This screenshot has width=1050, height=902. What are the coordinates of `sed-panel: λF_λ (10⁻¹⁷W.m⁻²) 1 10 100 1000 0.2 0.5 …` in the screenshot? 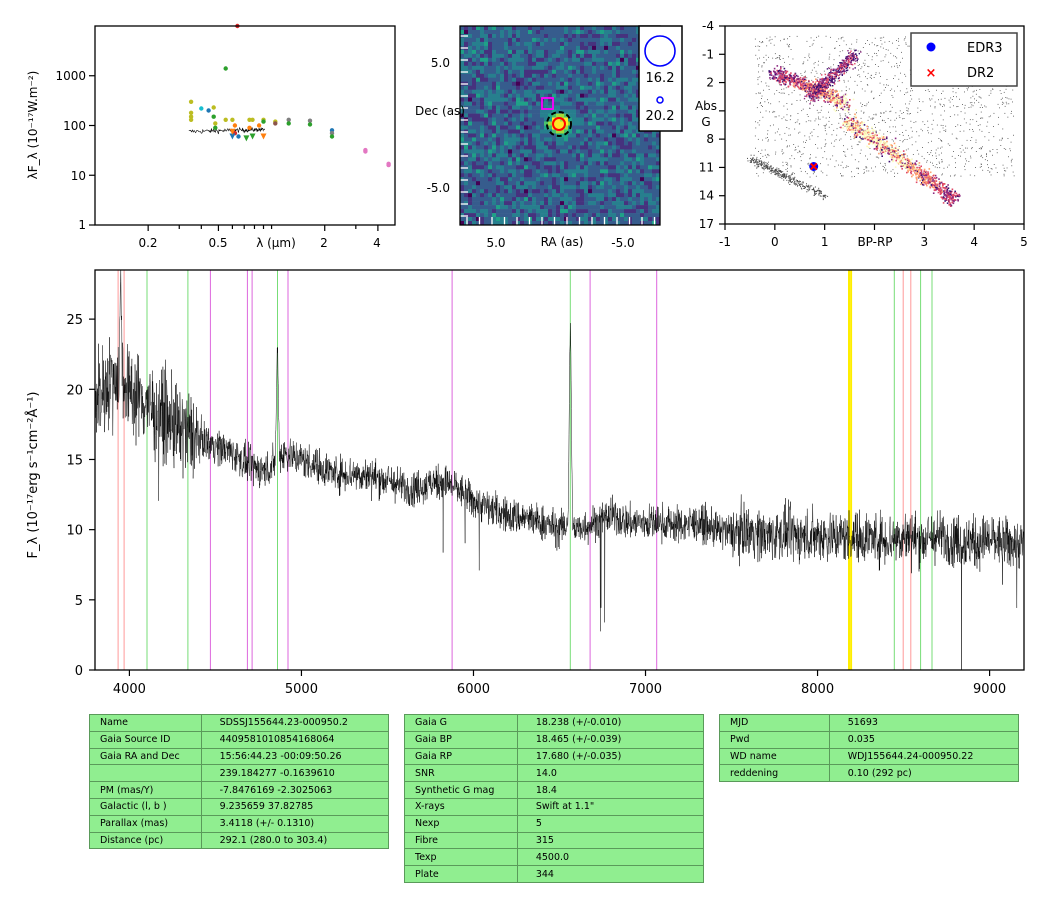 It's located at (211, 136).